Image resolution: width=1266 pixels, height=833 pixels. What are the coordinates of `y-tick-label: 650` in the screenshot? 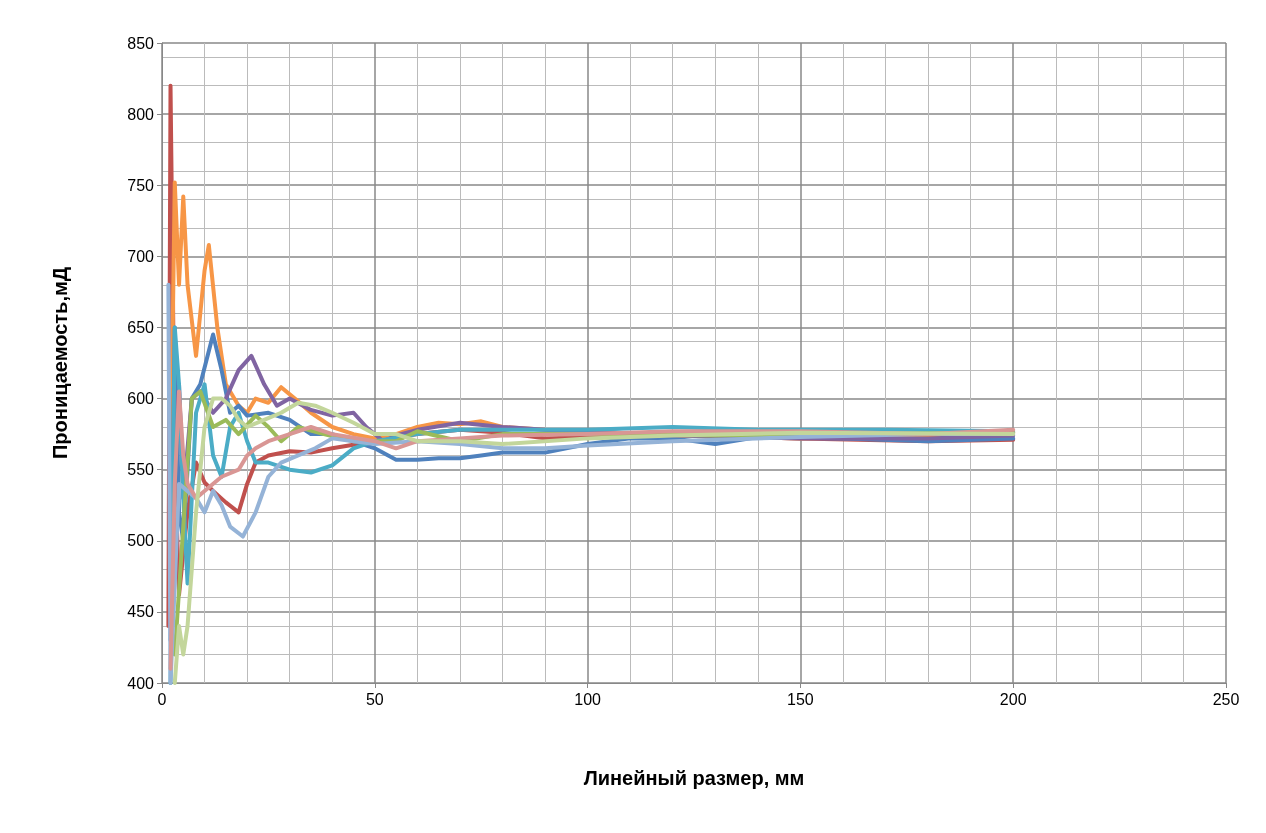 It's located at (141, 327).